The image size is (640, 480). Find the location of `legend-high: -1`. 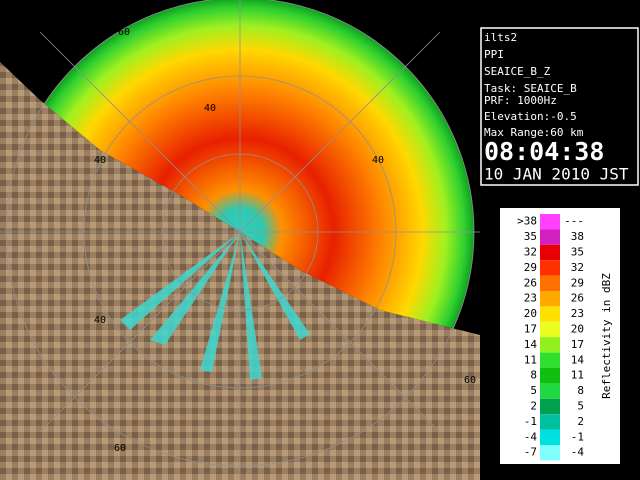

legend-high: -1 is located at coordinates (577, 436).